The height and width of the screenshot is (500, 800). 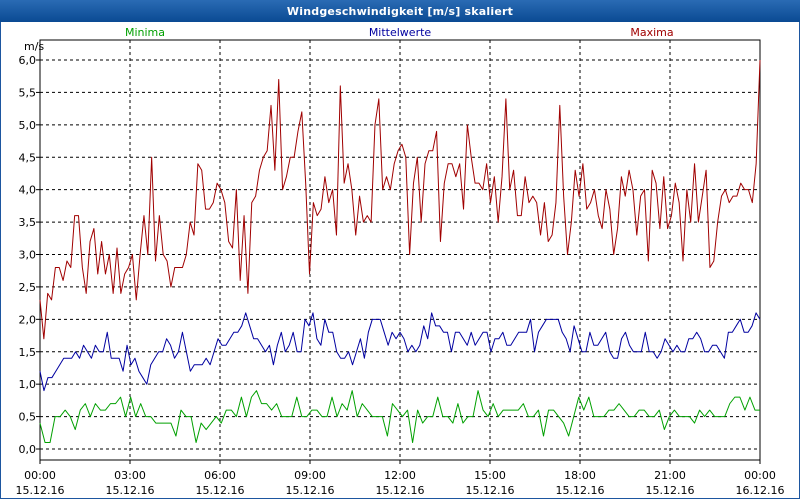 I want to click on window-title: Windgeschwindigkeit [m/s] skaliert, so click(x=400, y=11).